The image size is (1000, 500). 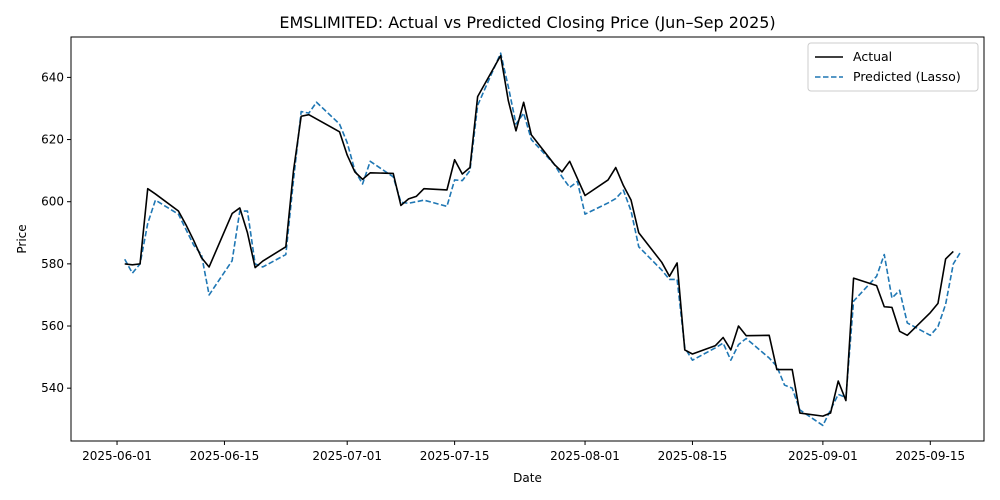 I want to click on x-tick-label: 2025-07-15, so click(x=455, y=456).